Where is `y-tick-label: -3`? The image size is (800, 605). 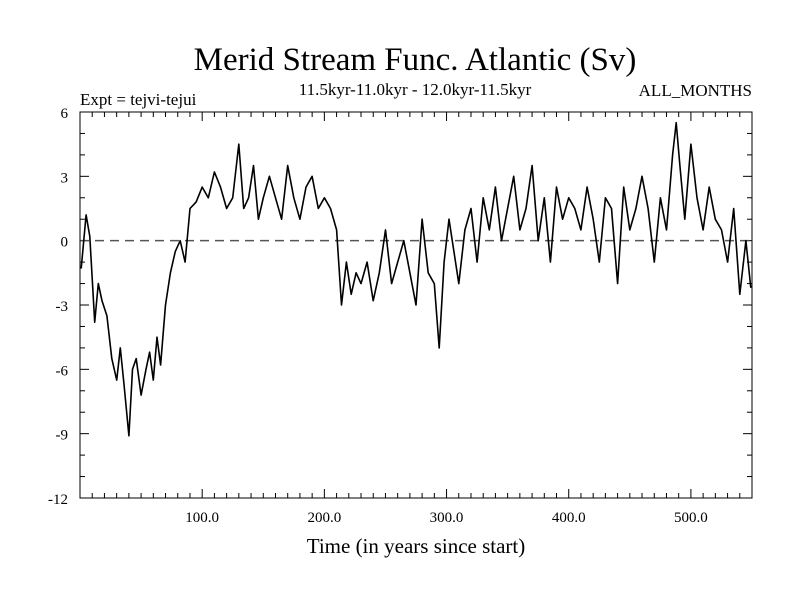
y-tick-label: -3 is located at coordinates (62, 307).